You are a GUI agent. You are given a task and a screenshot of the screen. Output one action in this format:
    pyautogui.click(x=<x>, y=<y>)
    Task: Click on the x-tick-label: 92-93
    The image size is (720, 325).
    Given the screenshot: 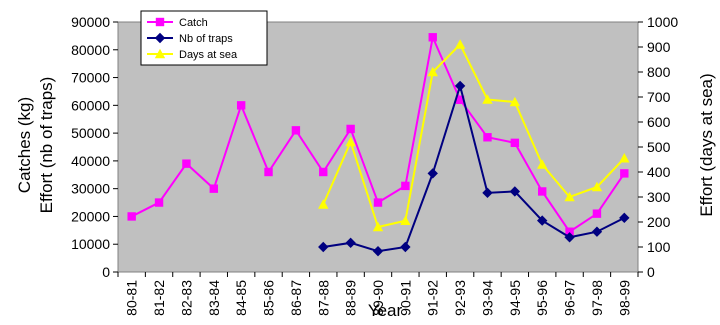 What is the action you would take?
    pyautogui.click(x=460, y=298)
    